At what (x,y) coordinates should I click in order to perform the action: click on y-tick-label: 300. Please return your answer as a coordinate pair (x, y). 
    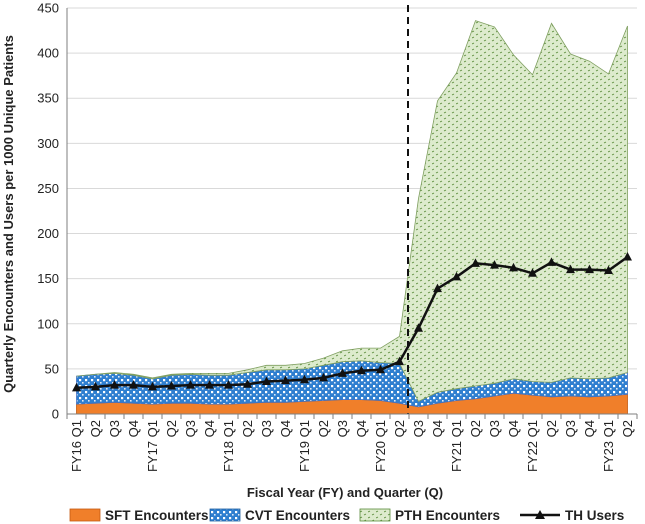
    Looking at the image, I should click on (48, 143).